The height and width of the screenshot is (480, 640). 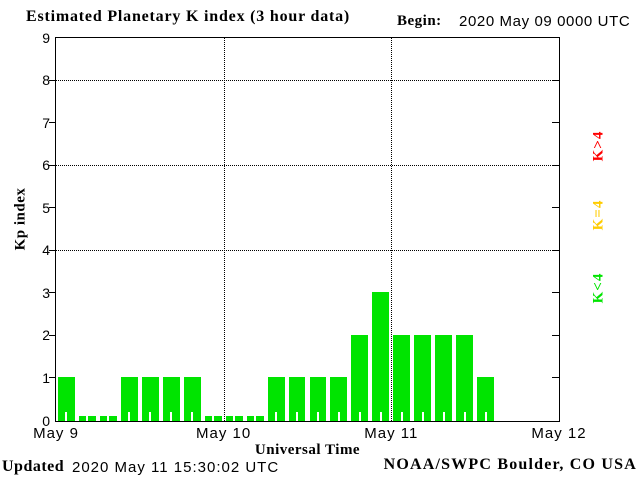 I want to click on y-tick-label: 9, so click(x=46, y=37).